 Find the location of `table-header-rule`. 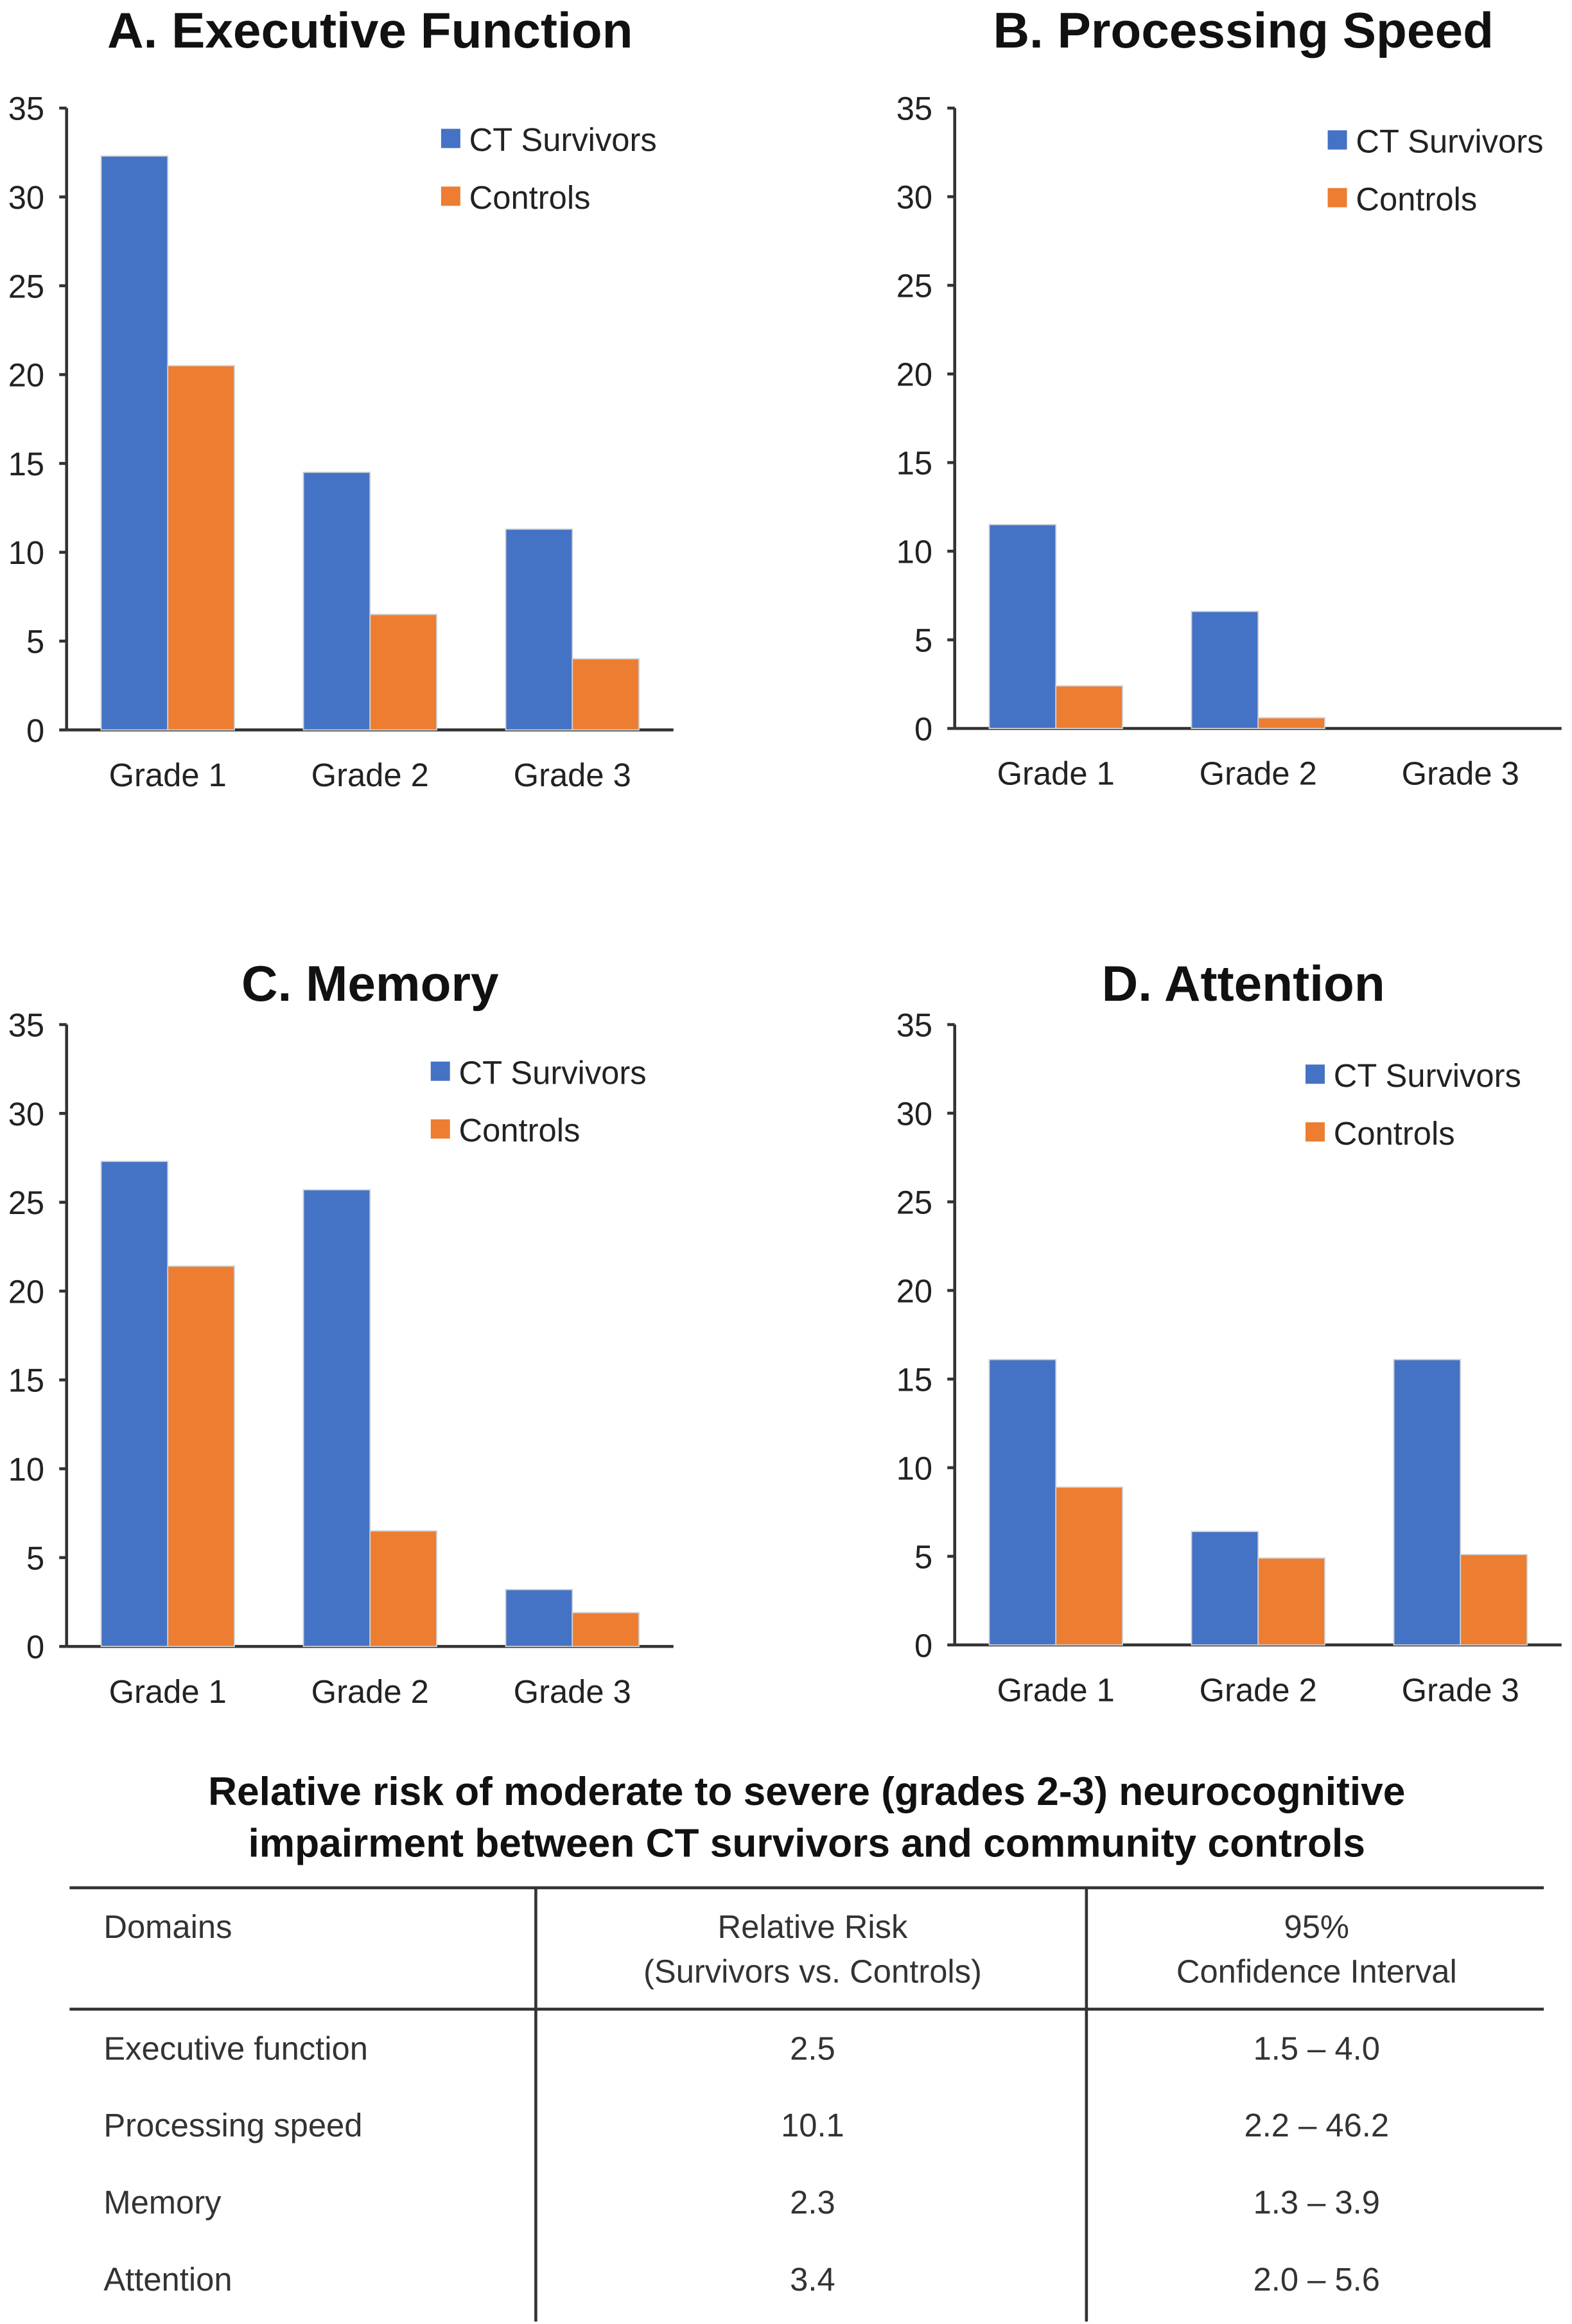

table-header-rule is located at coordinates (806, 2009).